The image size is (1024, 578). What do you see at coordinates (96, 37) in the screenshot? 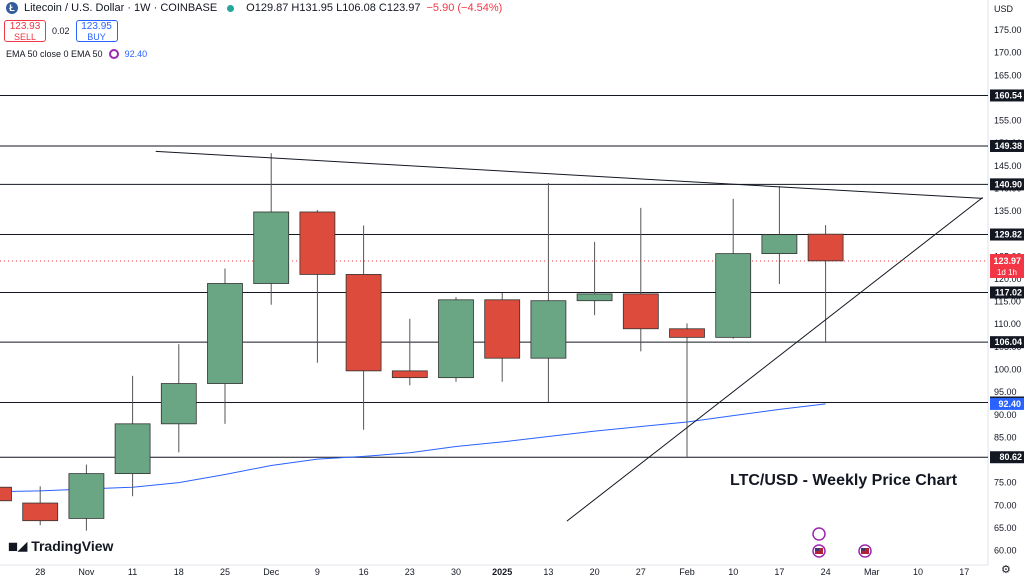
I see `buy-label: BUY` at bounding box center [96, 37].